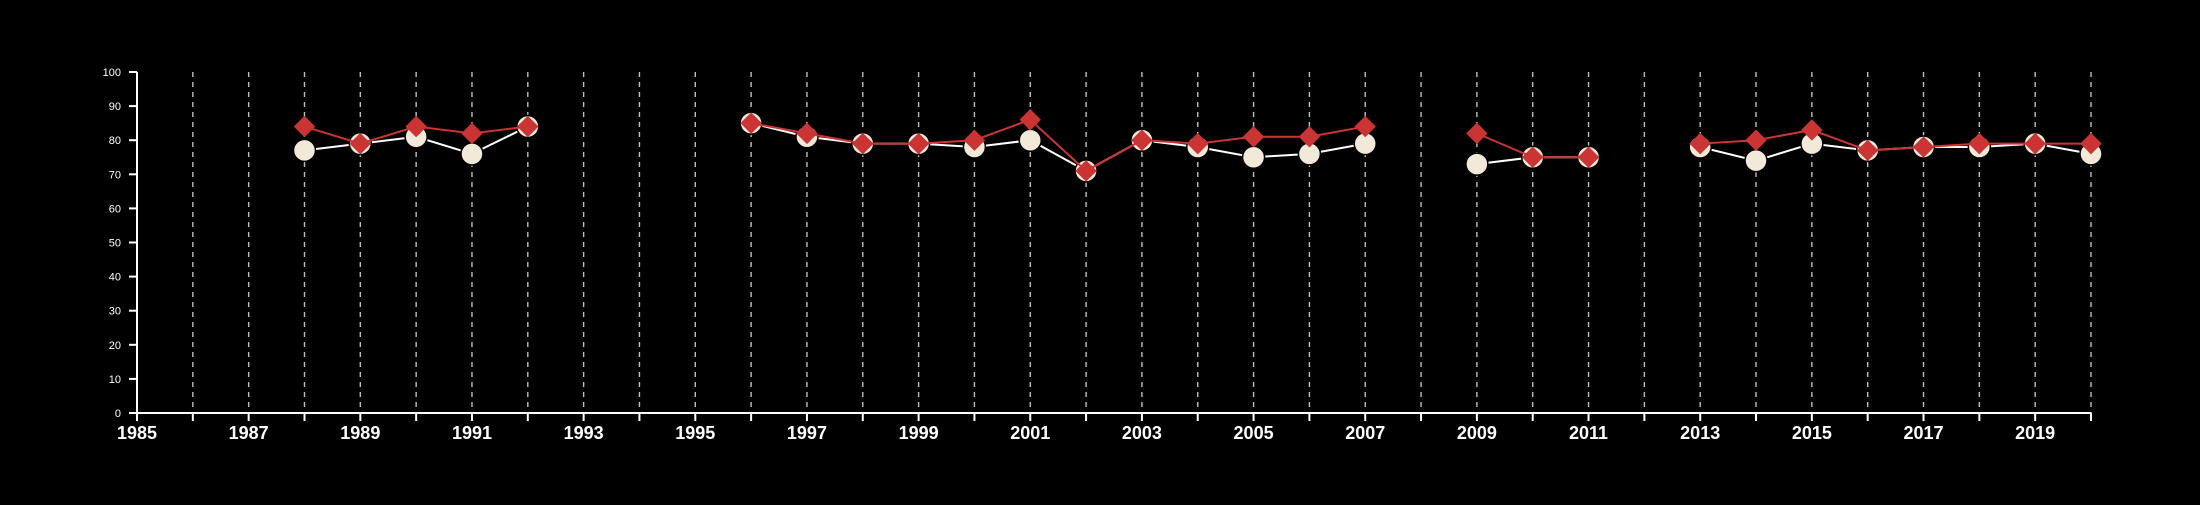 This screenshot has height=505, width=2200. What do you see at coordinates (360, 433) in the screenshot?
I see `x-tick-label: 1989` at bounding box center [360, 433].